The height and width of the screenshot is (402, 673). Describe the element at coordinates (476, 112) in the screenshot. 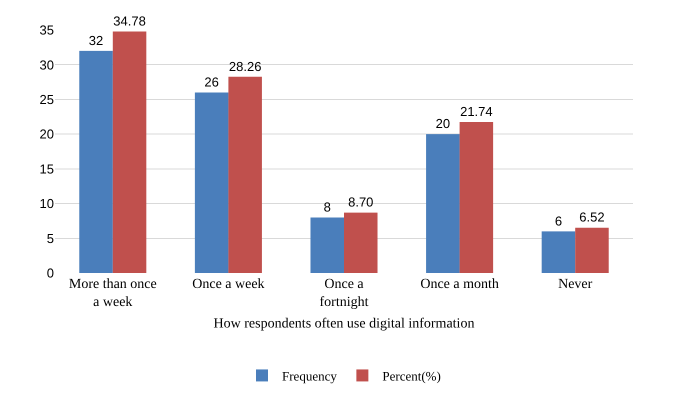

I see `data-label: 21.74` at that location.